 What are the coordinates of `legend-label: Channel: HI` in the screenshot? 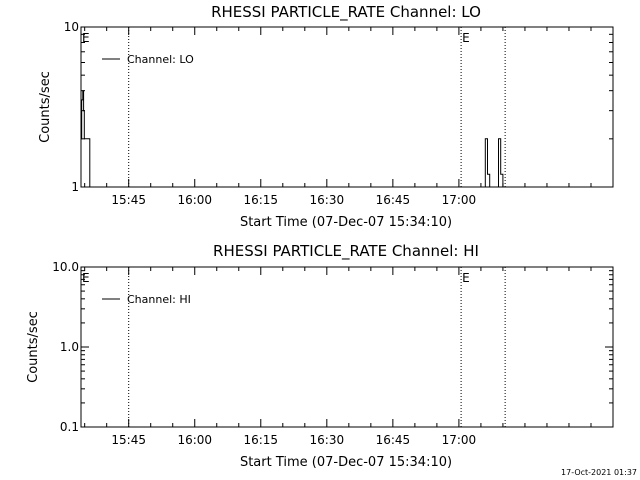 It's located at (159, 299).